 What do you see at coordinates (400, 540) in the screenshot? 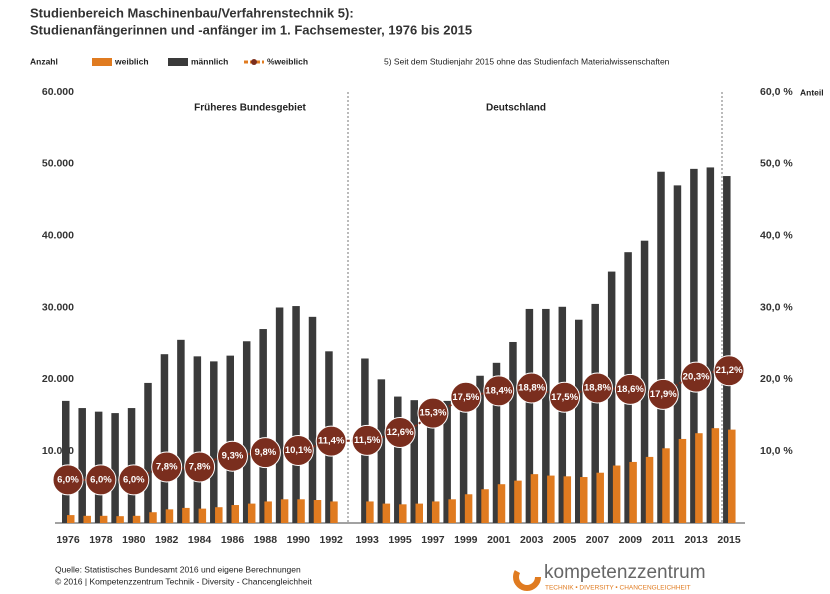
I see `x-tick-label: 1995` at bounding box center [400, 540].